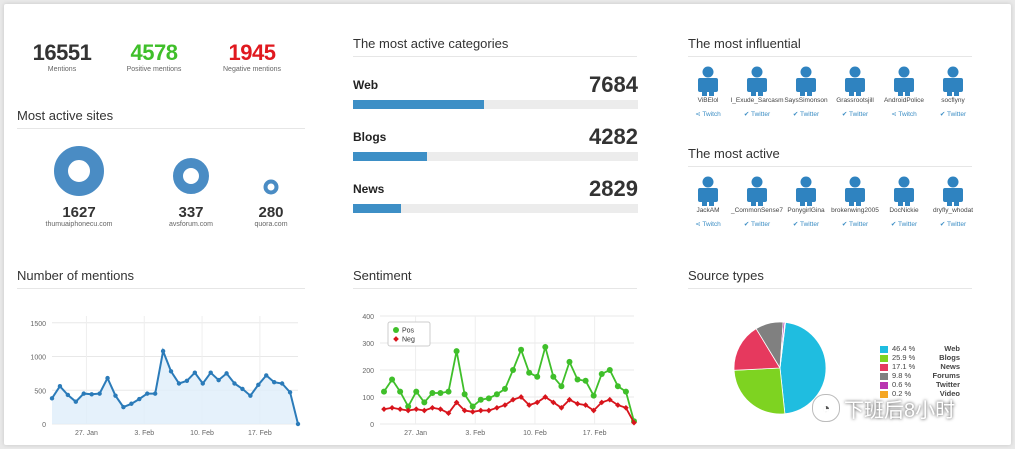 Image resolution: width=1015 pixels, height=449 pixels. I want to click on person-item: Grassrootsjill ✔ Twitter, so click(855, 92).